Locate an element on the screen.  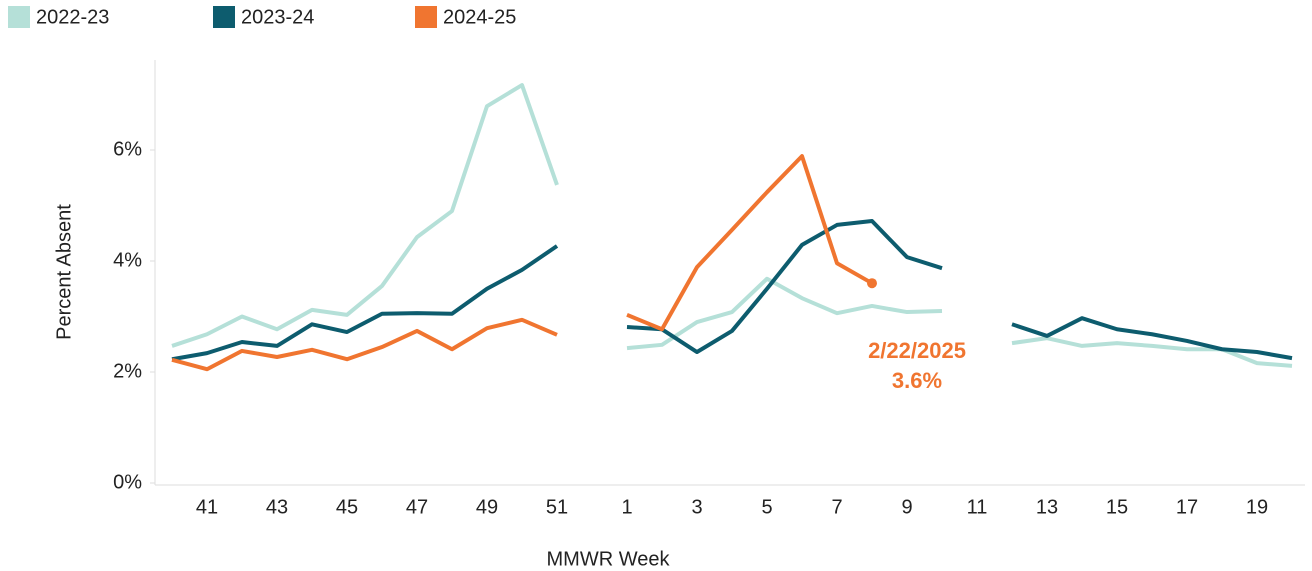
x-tick-label: 9 is located at coordinates (906, 507).